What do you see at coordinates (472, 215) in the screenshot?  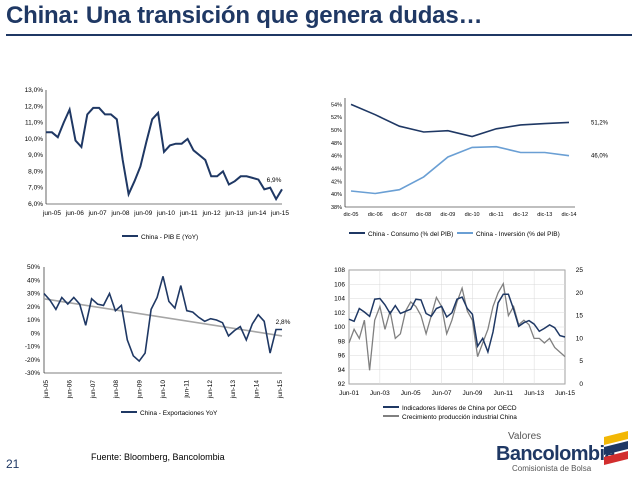 I see `x-tick-label: dic-10` at bounding box center [472, 215].